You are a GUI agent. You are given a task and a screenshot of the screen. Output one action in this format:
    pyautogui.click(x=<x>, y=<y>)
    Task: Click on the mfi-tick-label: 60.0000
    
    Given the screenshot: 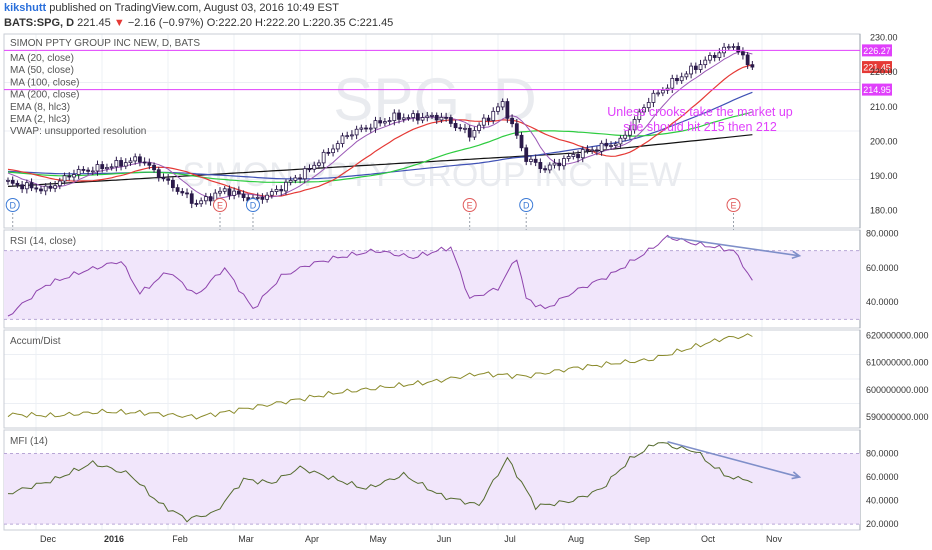 What is the action you would take?
    pyautogui.click(x=882, y=477)
    